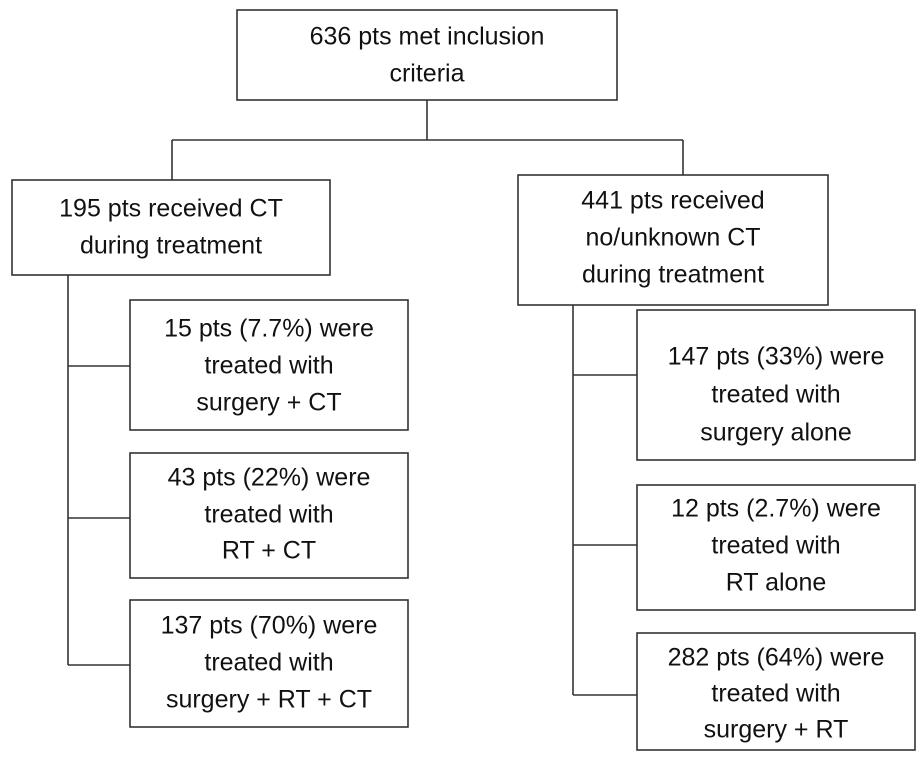  I want to click on node-text: 43 pts (22%) were, so click(269, 478).